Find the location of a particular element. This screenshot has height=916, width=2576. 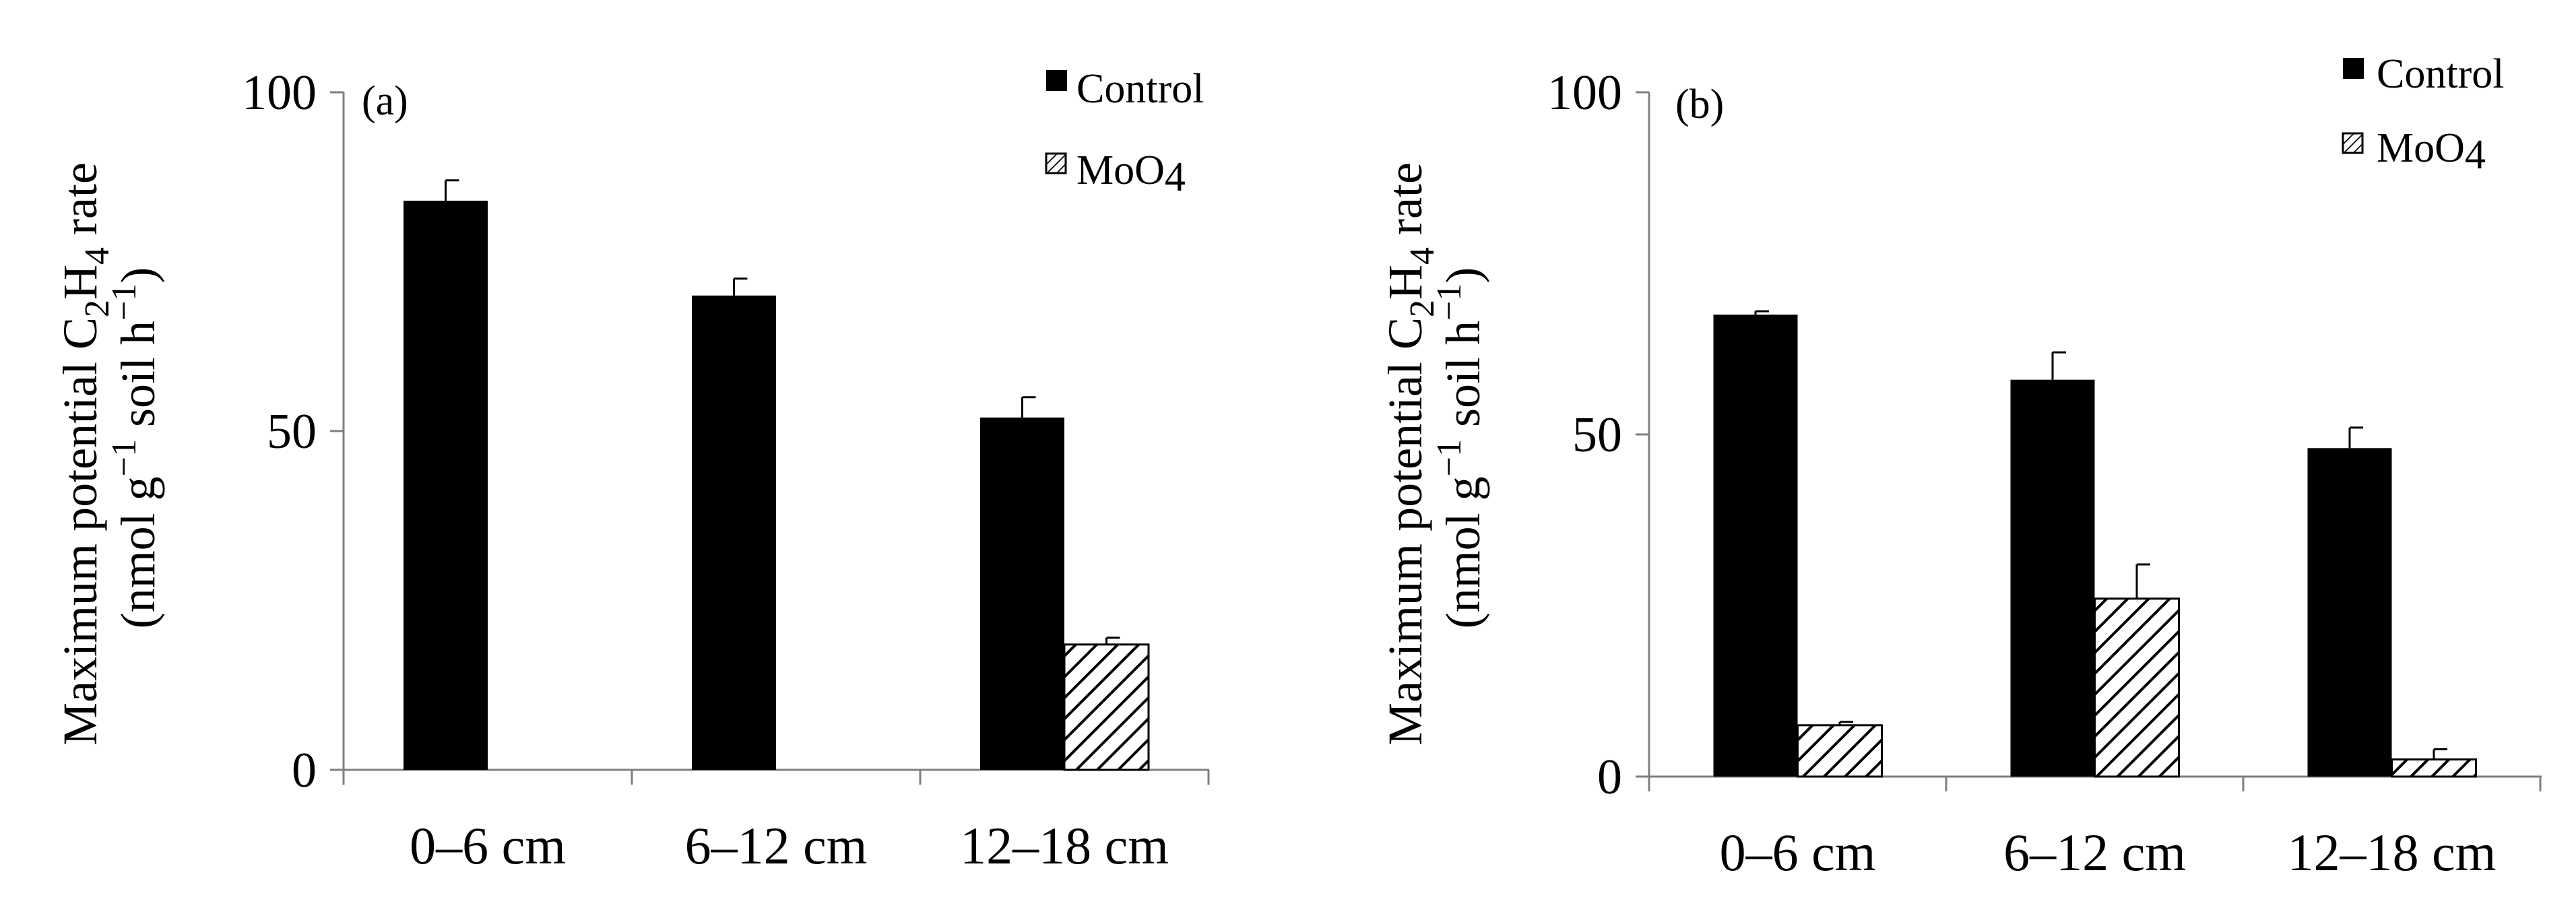

panel-label: (b) is located at coordinates (1699, 104).